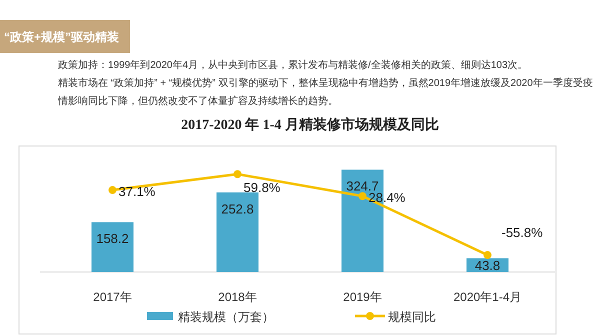  What do you see at coordinates (362, 186) in the screenshot?
I see `data-label: 324.7` at bounding box center [362, 186].